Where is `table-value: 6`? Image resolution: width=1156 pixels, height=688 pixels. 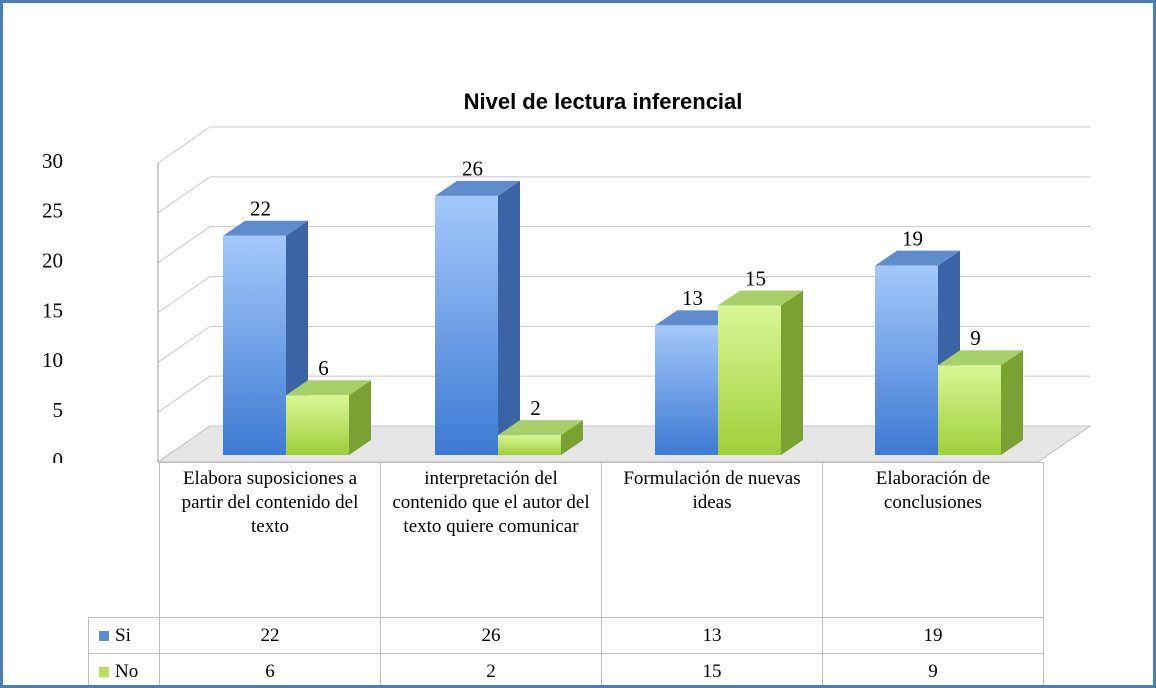 table-value: 6 is located at coordinates (270, 669).